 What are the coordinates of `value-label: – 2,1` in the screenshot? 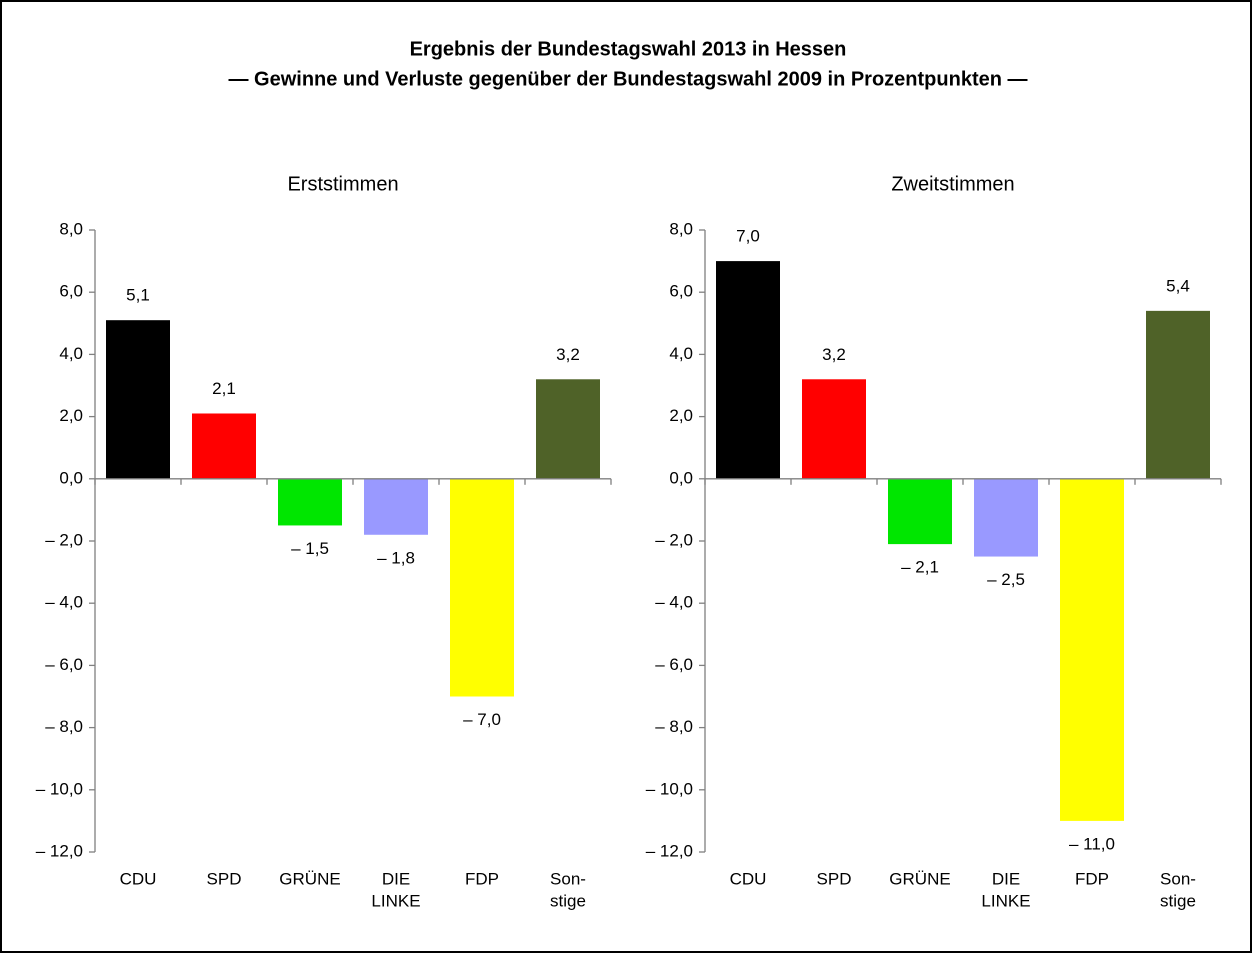 It's located at (920, 567).